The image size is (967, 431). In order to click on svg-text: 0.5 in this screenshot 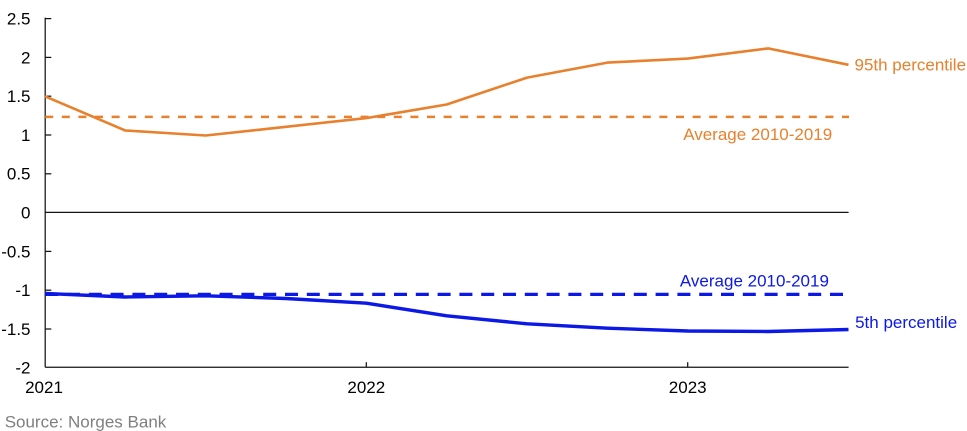, I will do `click(19, 174)`.